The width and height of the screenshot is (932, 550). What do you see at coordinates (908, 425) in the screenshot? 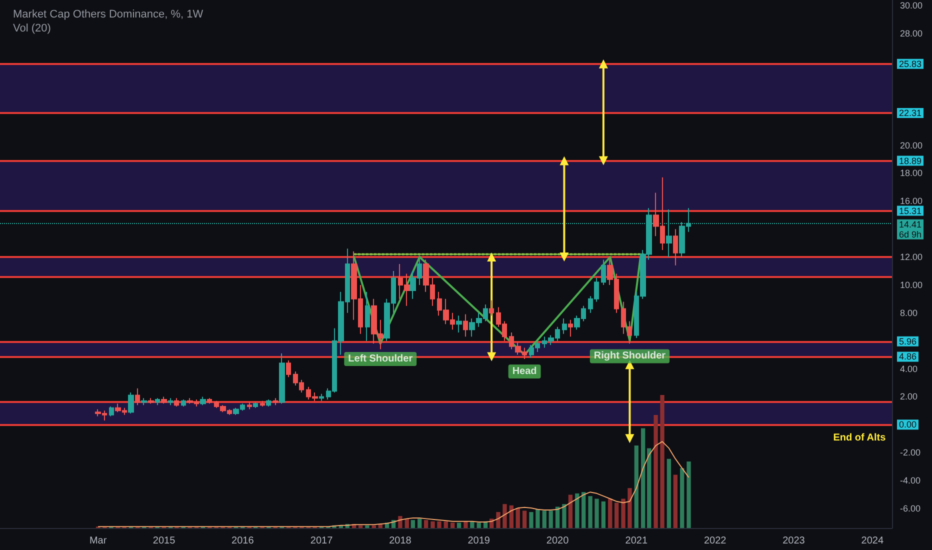
I see `ref-line-label: 0.00` at bounding box center [908, 425].